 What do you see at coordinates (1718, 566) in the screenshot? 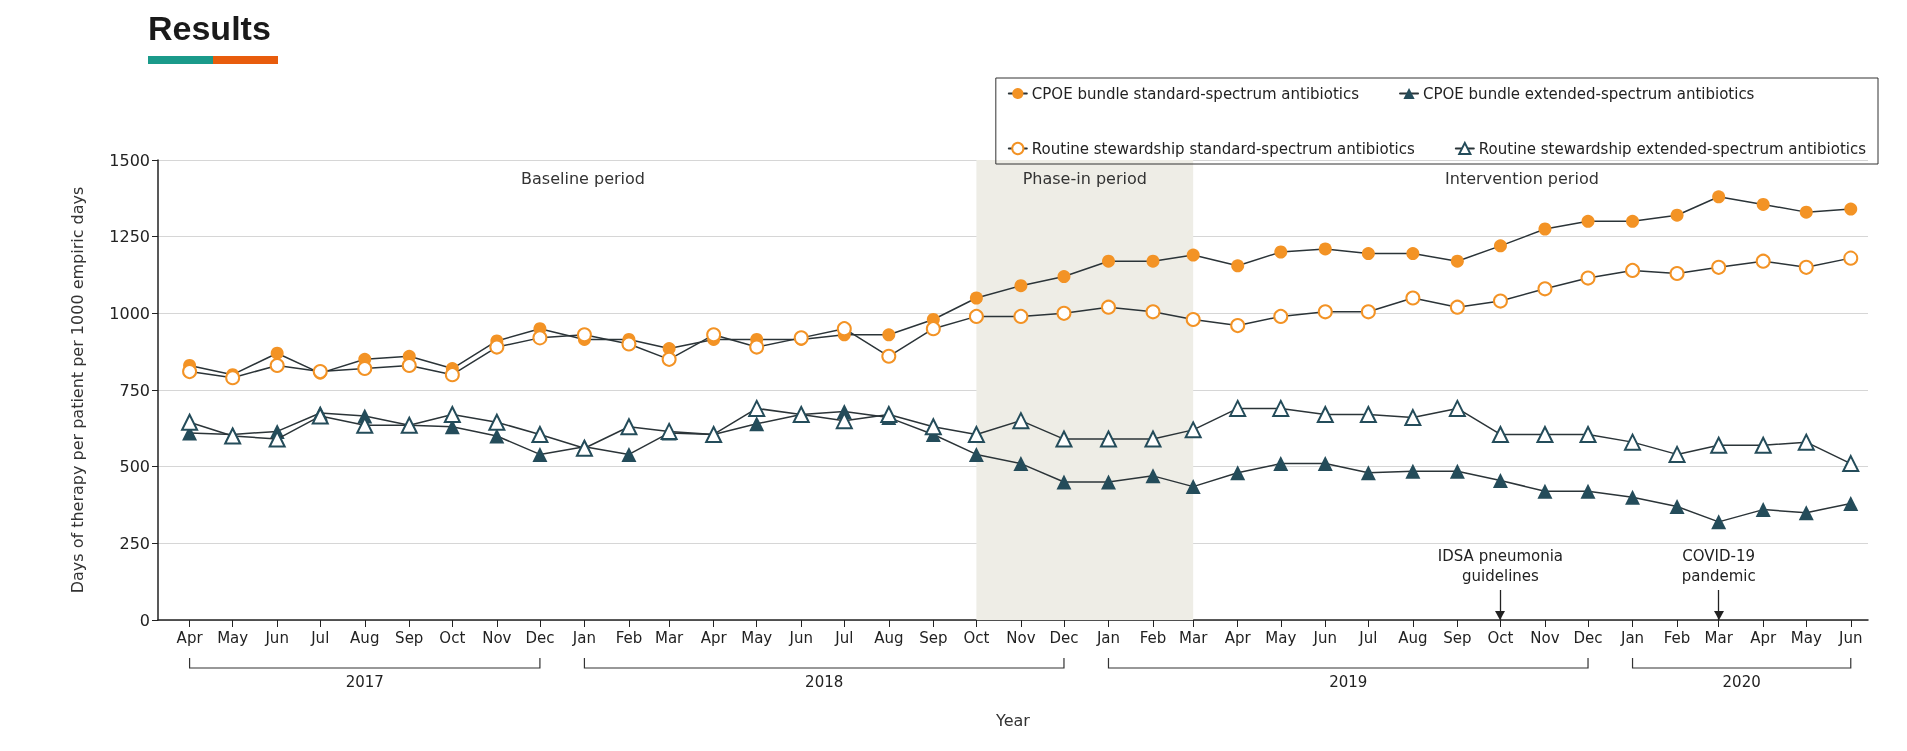
I see `ref-line-label: COVID-19 pandemic` at bounding box center [1718, 566].